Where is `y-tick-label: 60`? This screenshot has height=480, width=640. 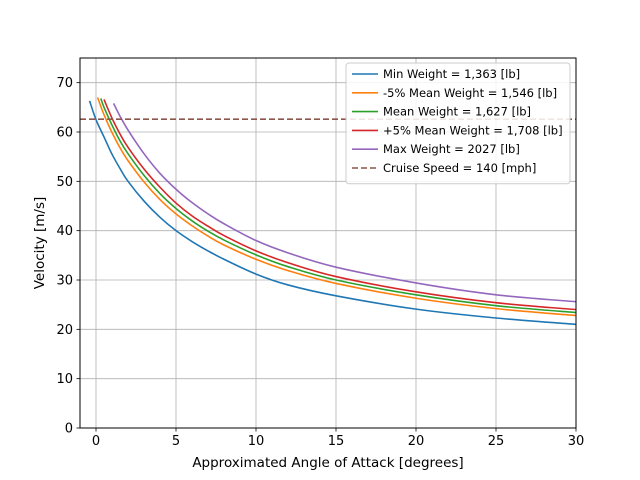
y-tick-label: 60 is located at coordinates (64, 133).